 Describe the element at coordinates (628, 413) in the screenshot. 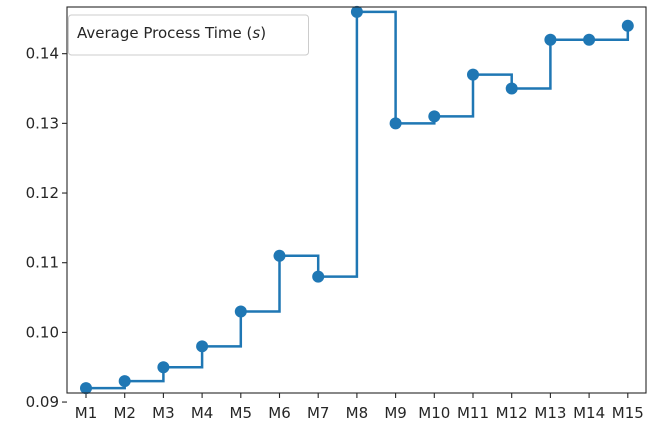

I see `x-tick-label: M15` at that location.